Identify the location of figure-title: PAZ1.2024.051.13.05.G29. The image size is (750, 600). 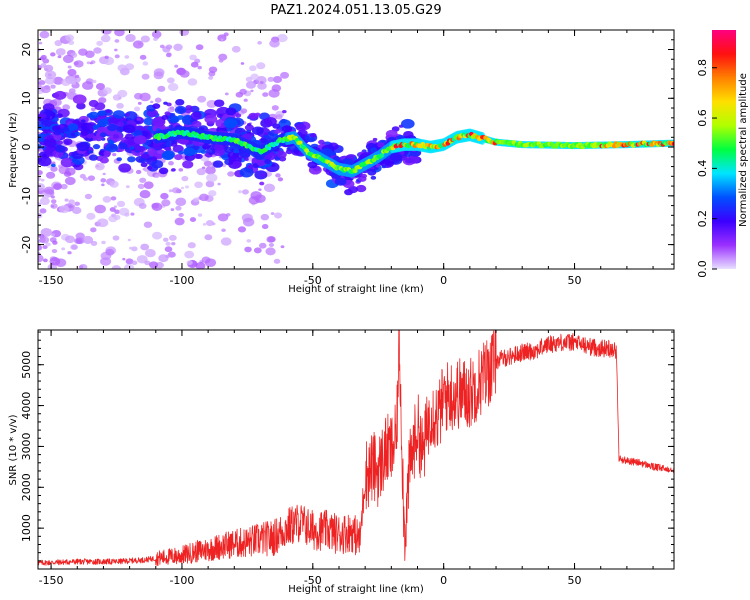
(355, 10).